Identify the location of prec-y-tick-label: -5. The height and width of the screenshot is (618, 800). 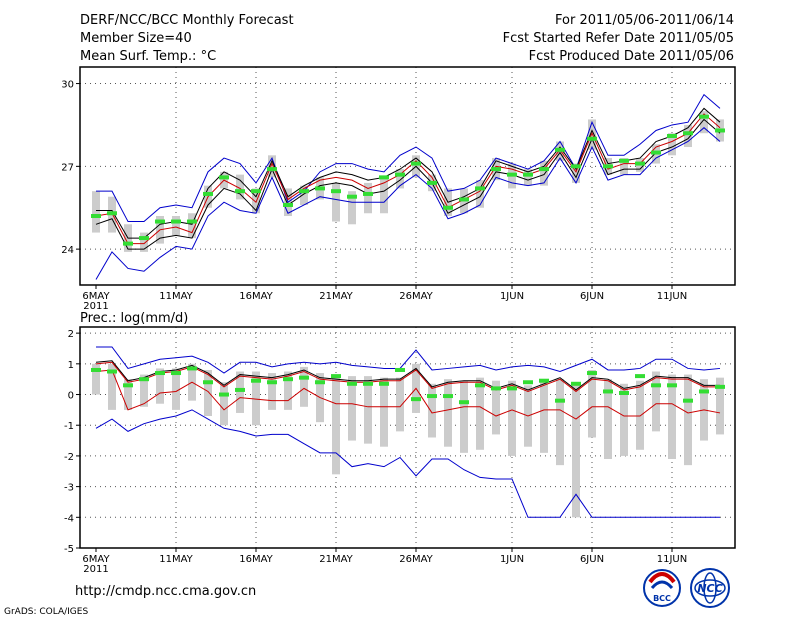
(69, 549).